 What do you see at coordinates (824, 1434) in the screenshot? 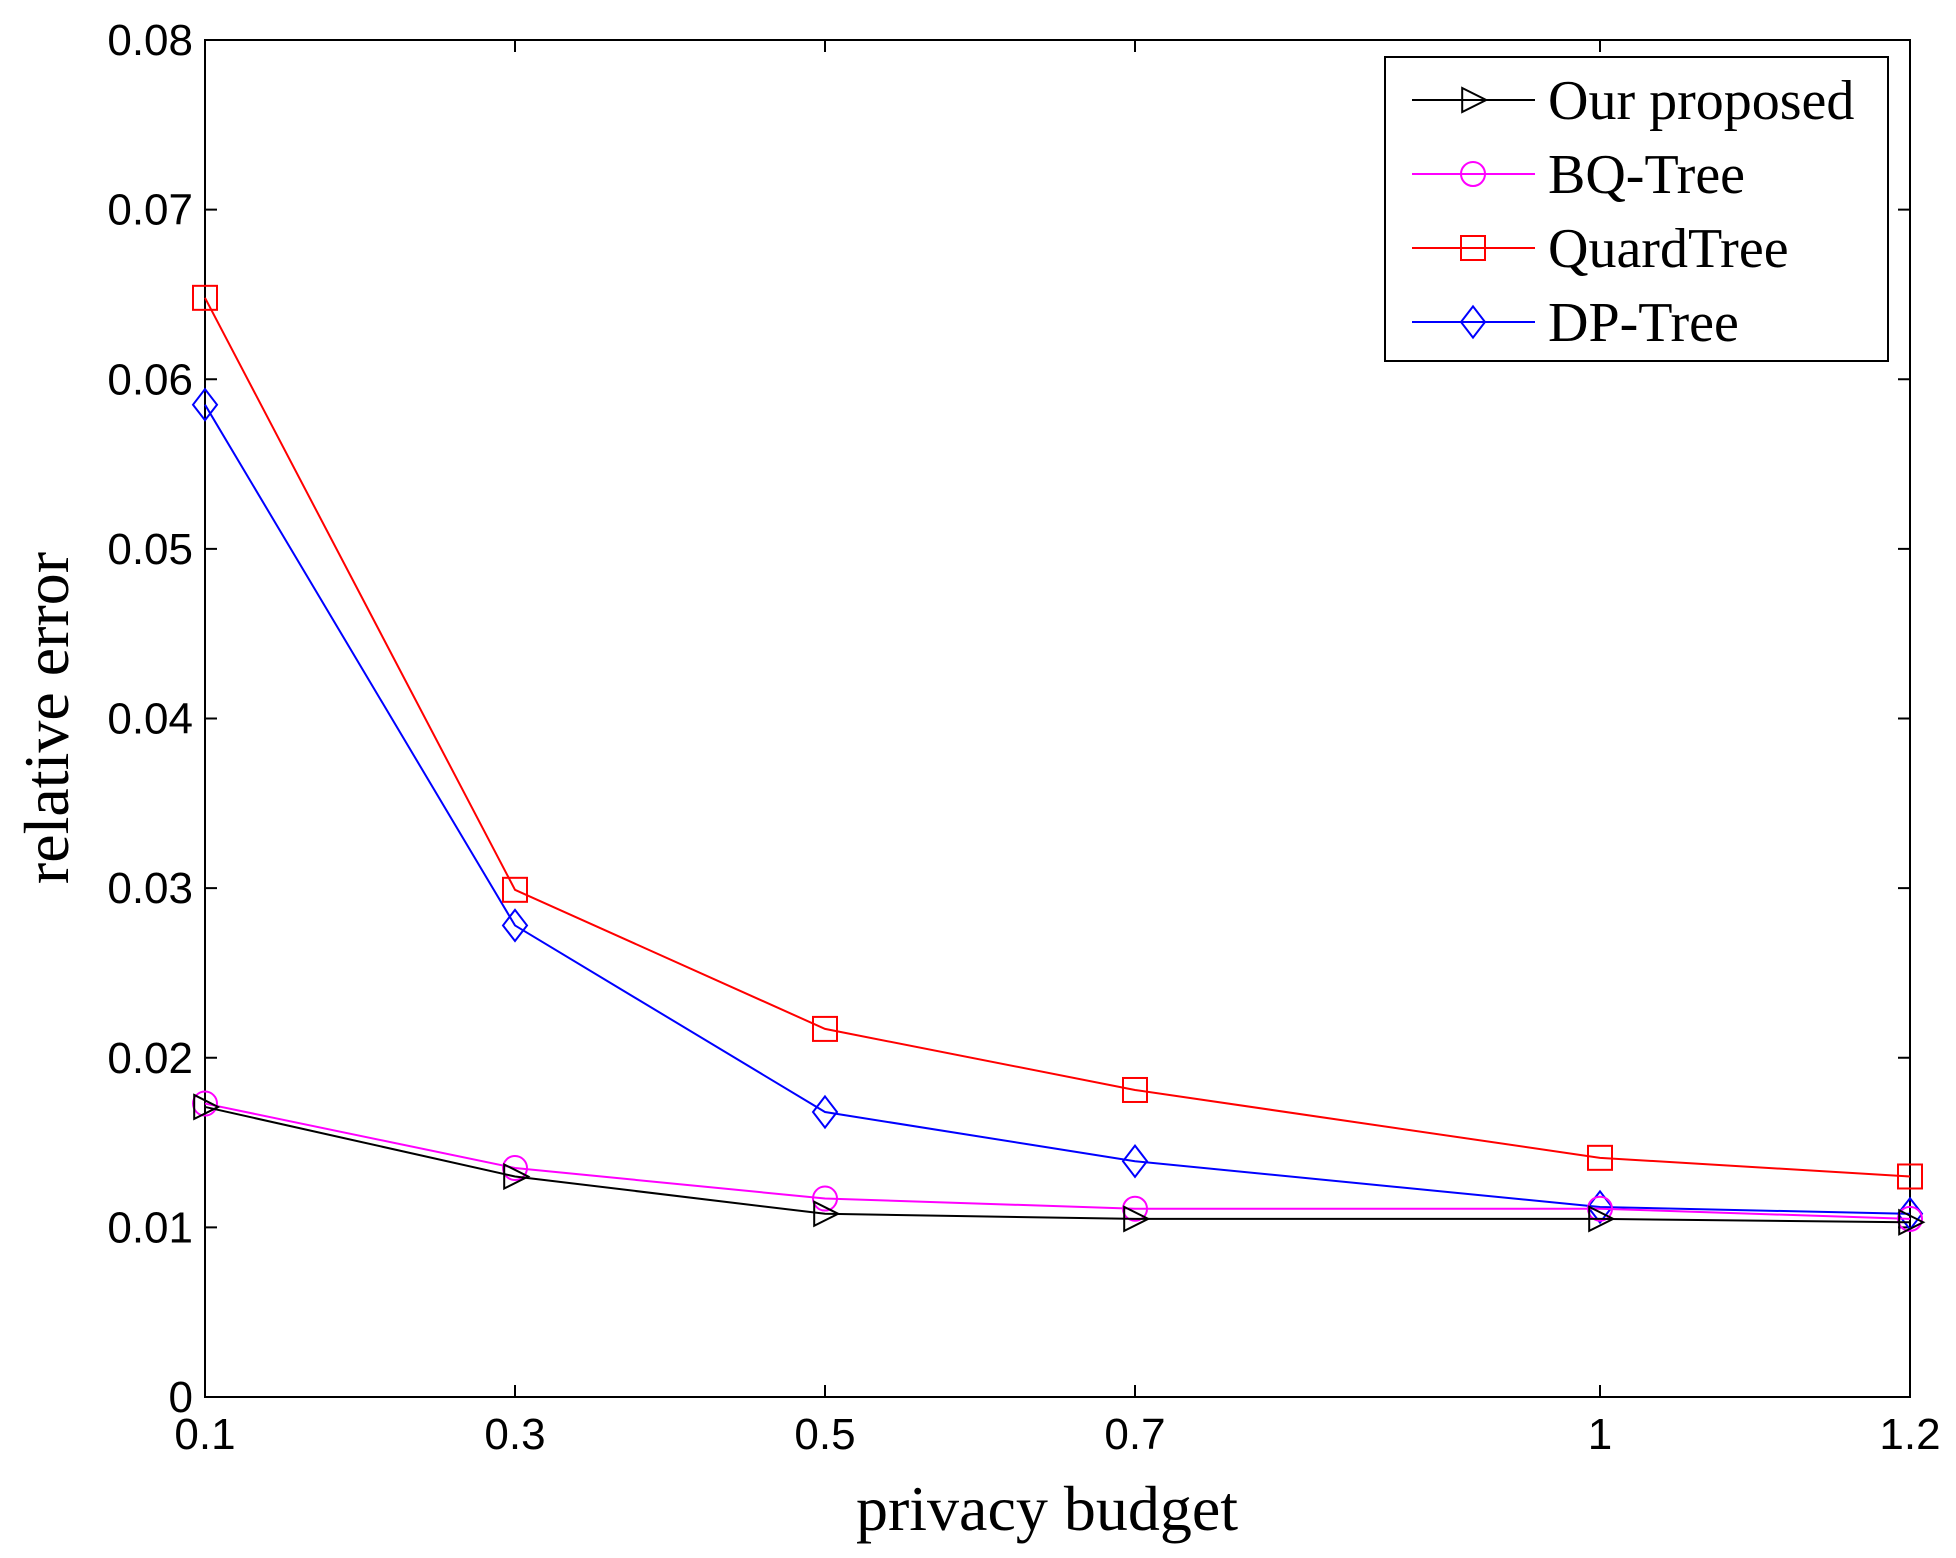
I see `x-tick-label: 0.5` at bounding box center [824, 1434].